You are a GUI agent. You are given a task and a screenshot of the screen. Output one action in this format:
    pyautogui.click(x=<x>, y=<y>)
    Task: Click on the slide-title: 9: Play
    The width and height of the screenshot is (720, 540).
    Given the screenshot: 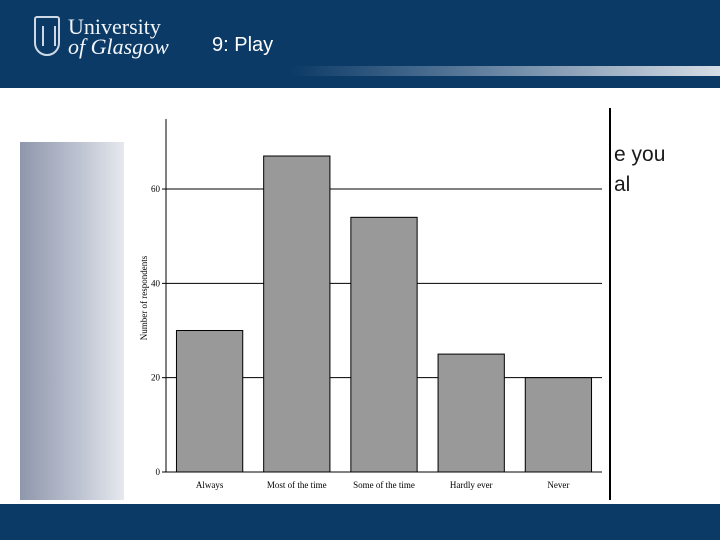 What is the action you would take?
    pyautogui.click(x=243, y=45)
    